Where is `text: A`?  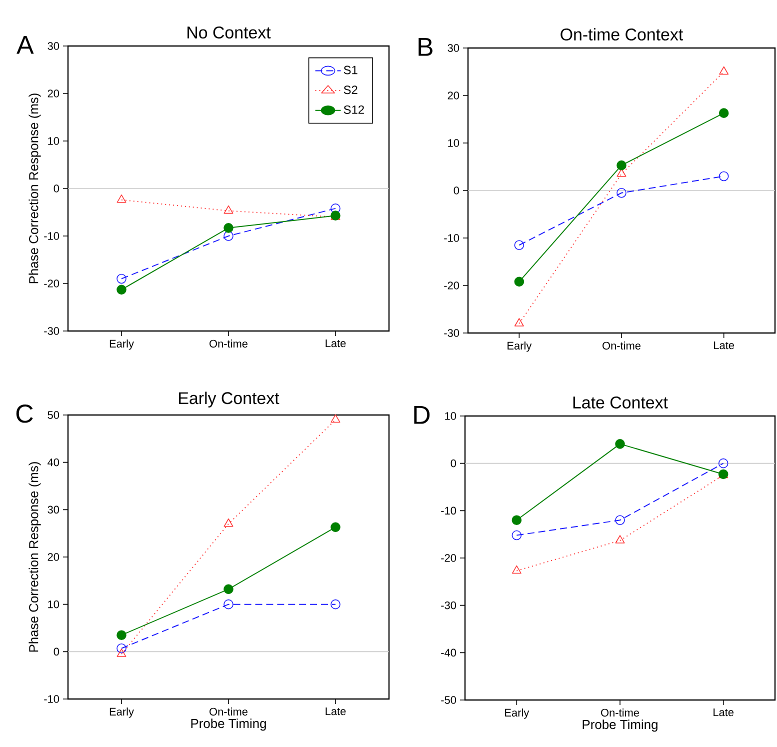
text: A is located at coordinates (25, 45).